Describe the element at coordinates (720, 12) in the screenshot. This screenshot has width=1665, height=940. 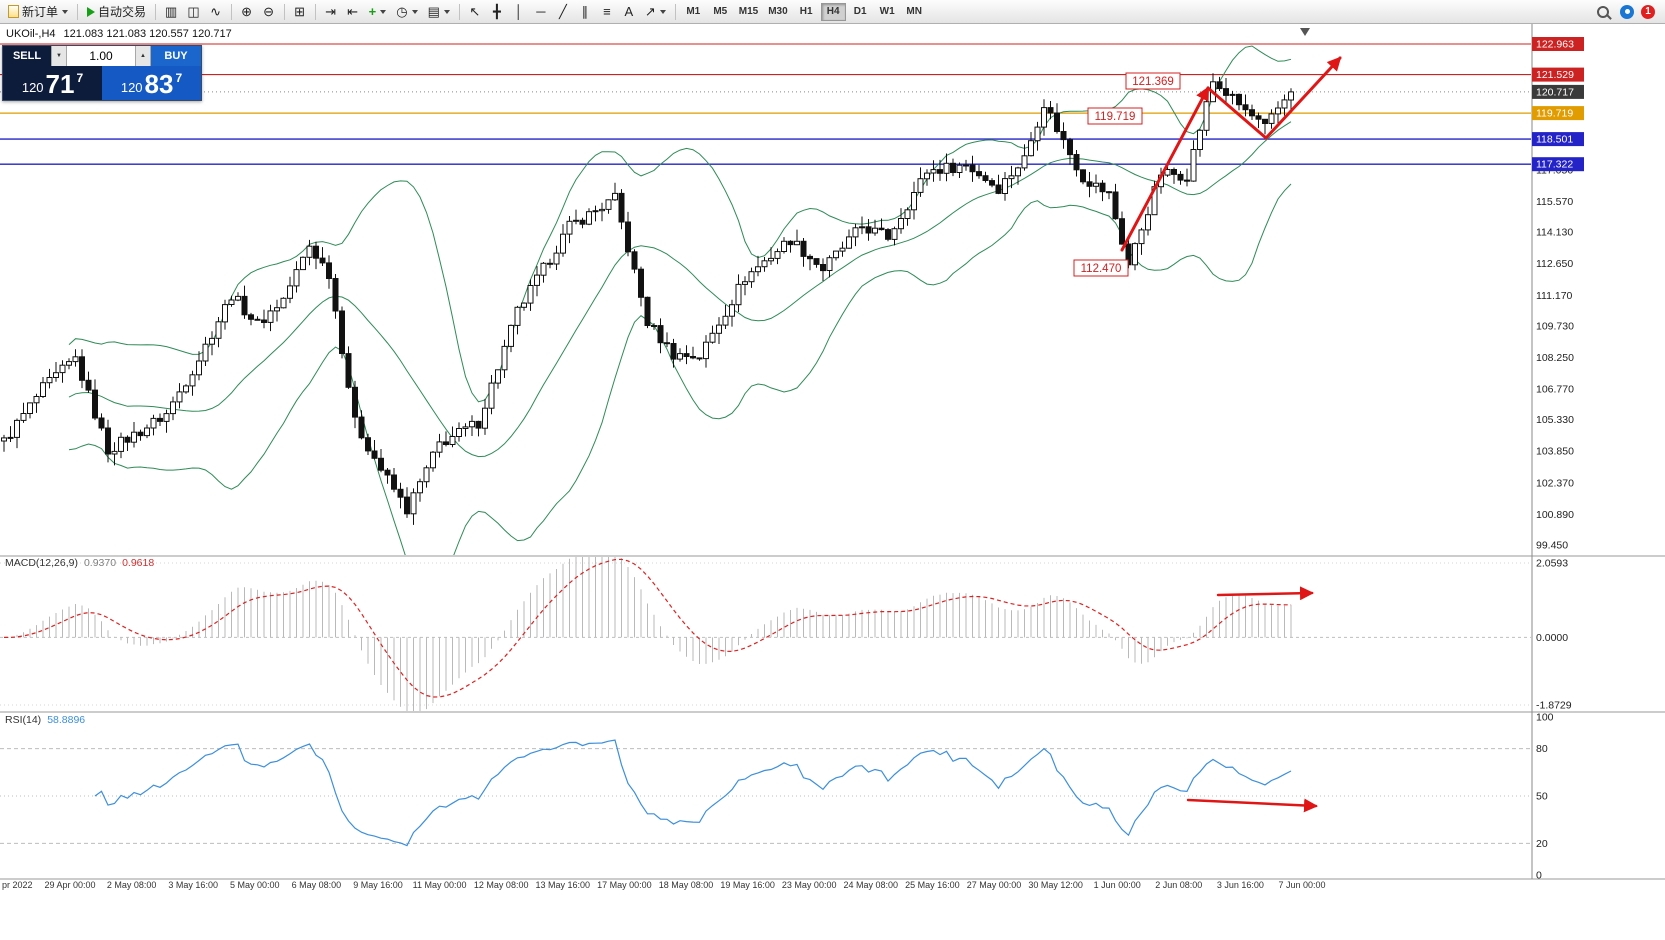
I see `timeframe-M5-button: M5` at that location.